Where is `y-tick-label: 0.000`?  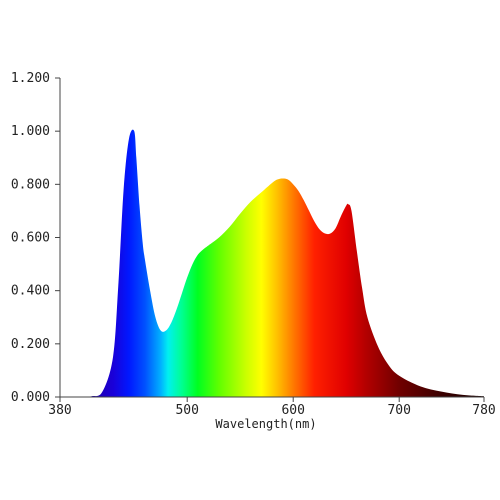
y-tick-label: 0.000 is located at coordinates (30, 397).